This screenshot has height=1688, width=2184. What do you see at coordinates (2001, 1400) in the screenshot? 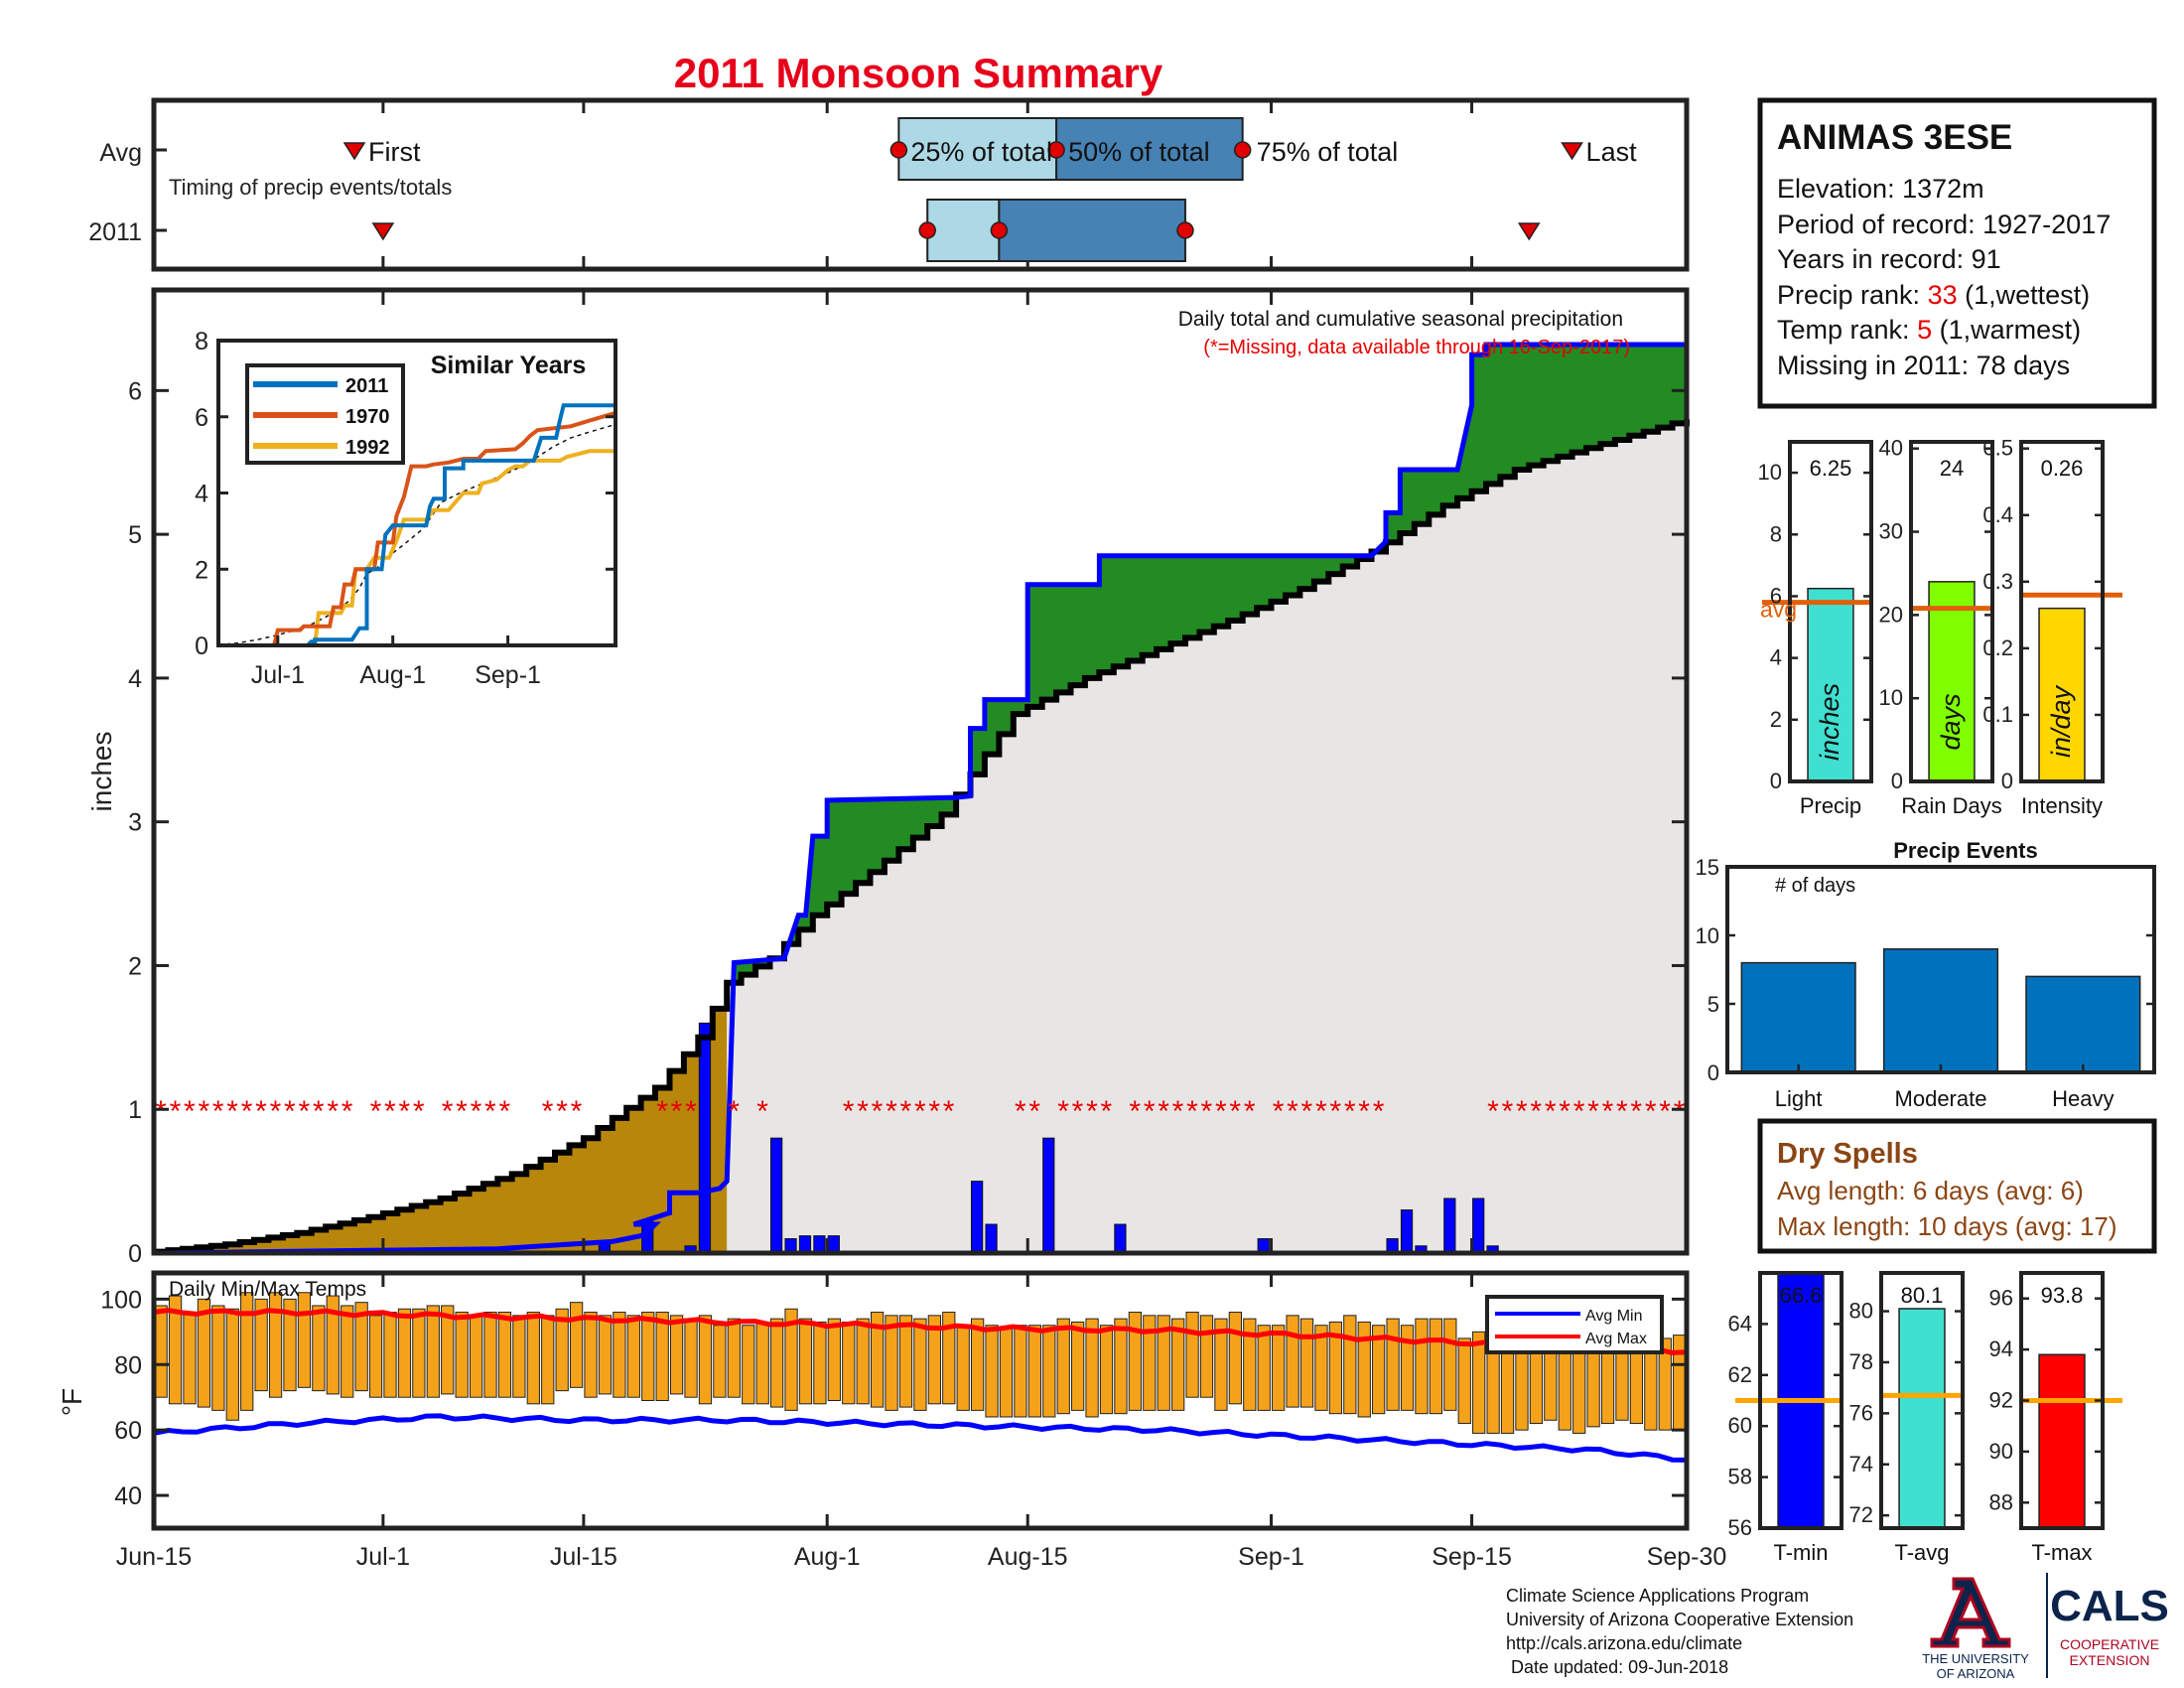
I see `temp-panel-y-tick-label: 92` at bounding box center [2001, 1400].